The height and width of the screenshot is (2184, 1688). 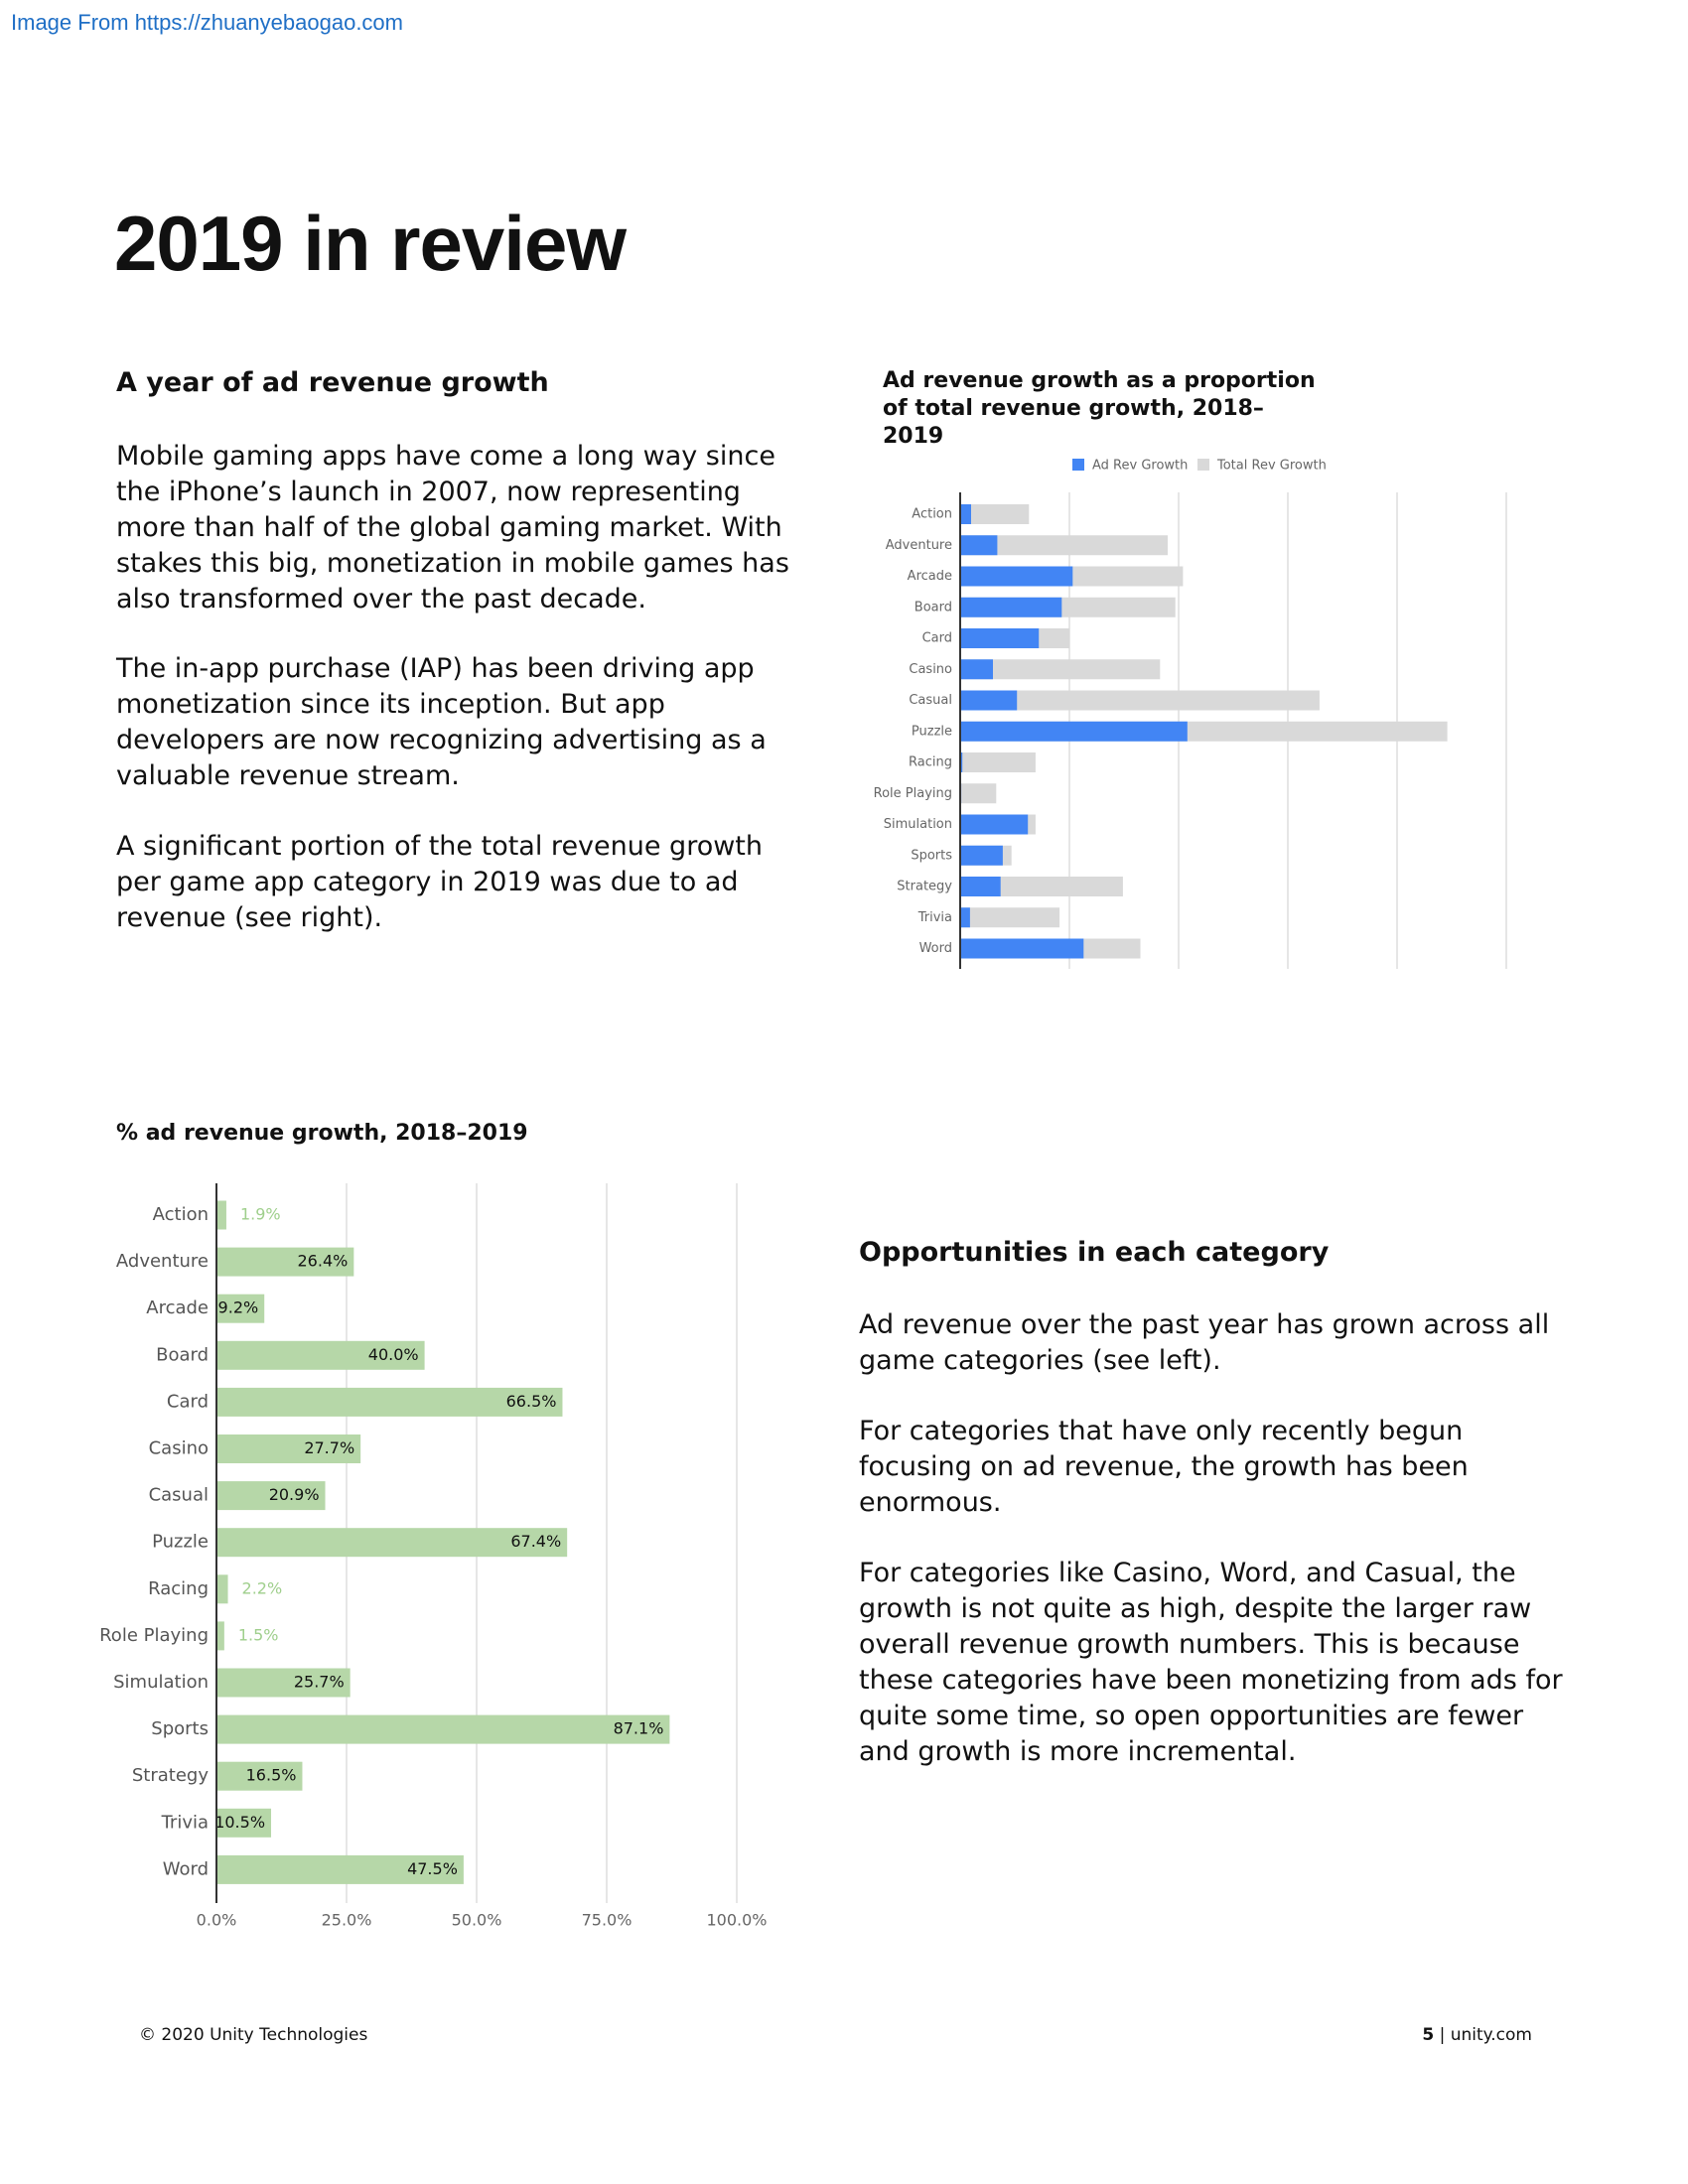 I want to click on data-label: 40.0%, so click(x=393, y=1354).